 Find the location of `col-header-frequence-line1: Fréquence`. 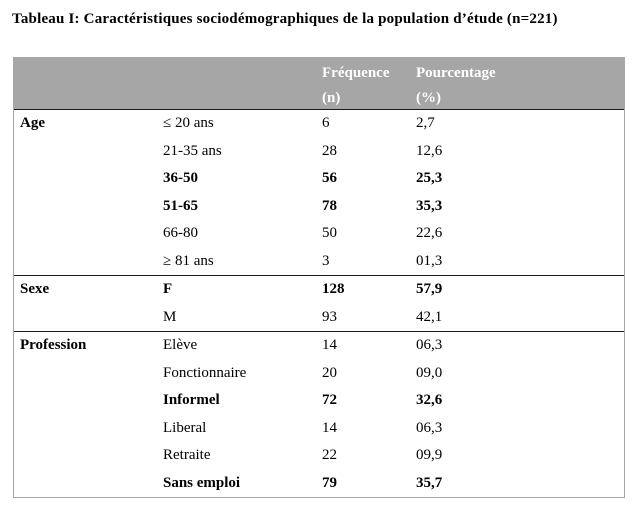

col-header-frequence-line1: Fréquence is located at coordinates (356, 73).